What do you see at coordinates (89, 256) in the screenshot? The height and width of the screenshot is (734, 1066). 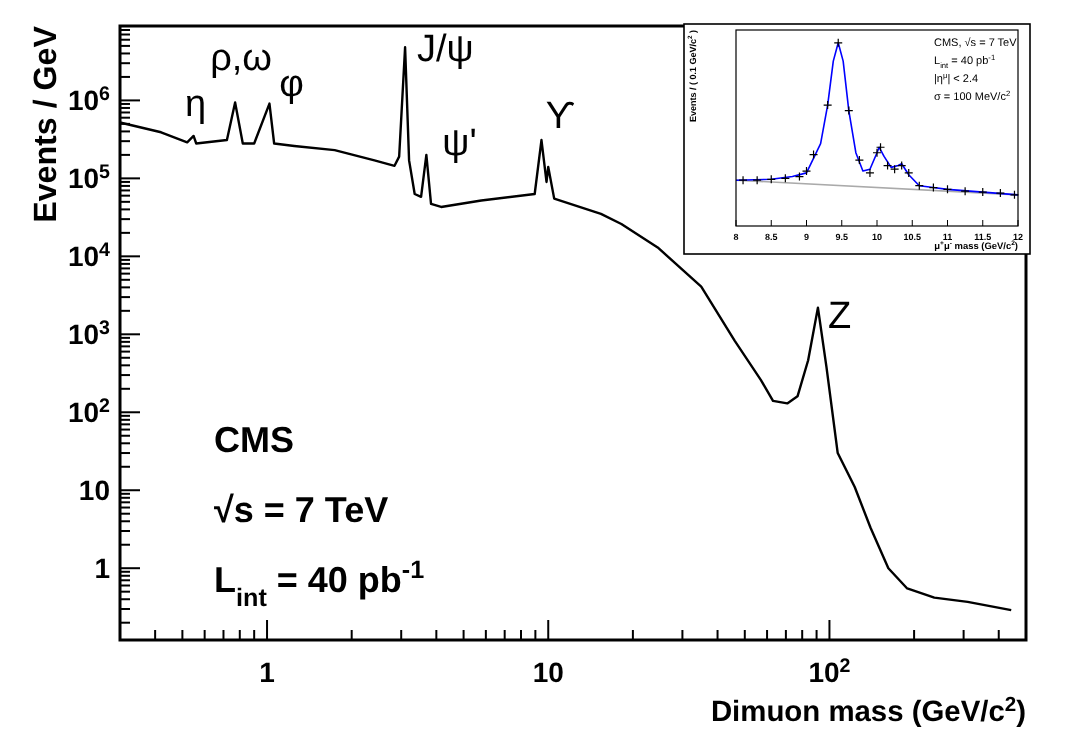 I see `y-tick-label: 10$^{4}$` at bounding box center [89, 256].